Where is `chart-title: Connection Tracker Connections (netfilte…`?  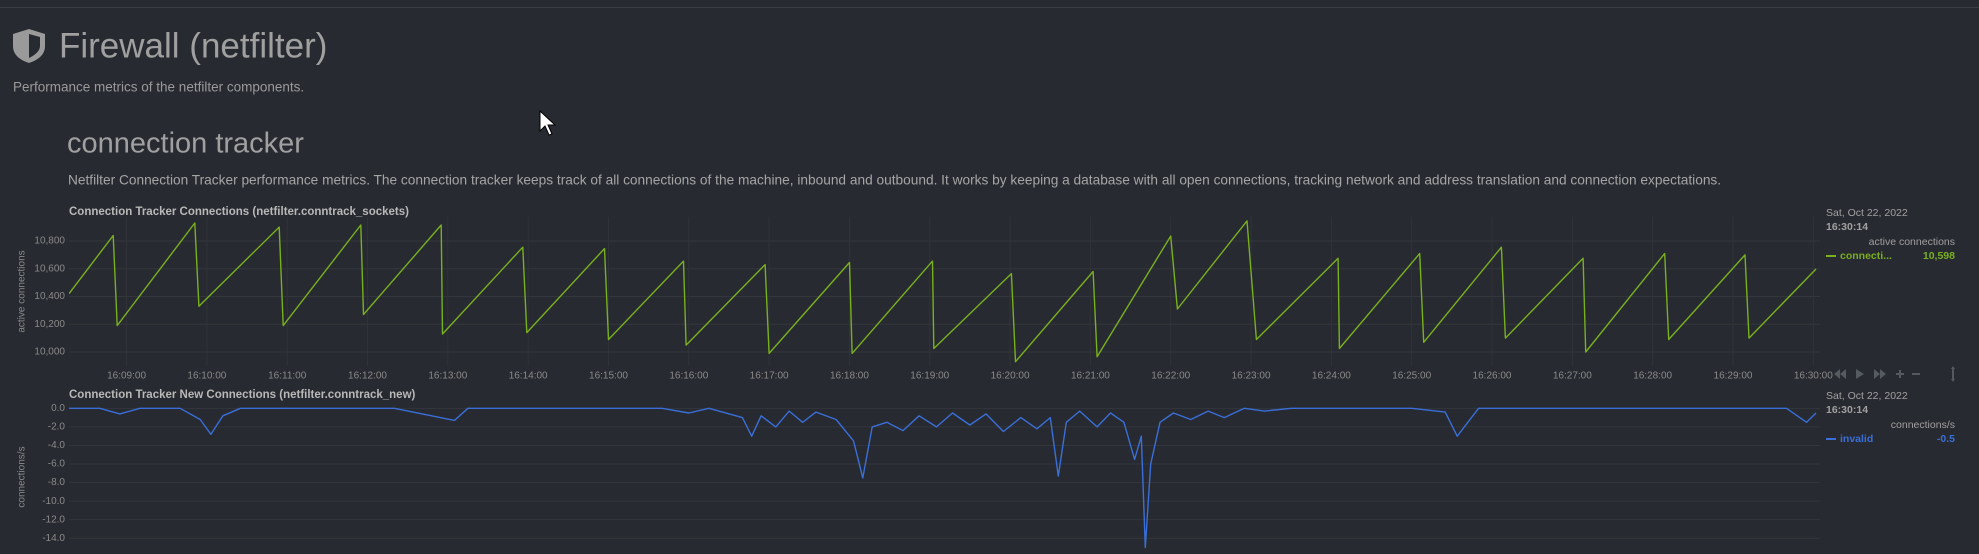 chart-title: Connection Tracker Connections (netfilte… is located at coordinates (239, 212).